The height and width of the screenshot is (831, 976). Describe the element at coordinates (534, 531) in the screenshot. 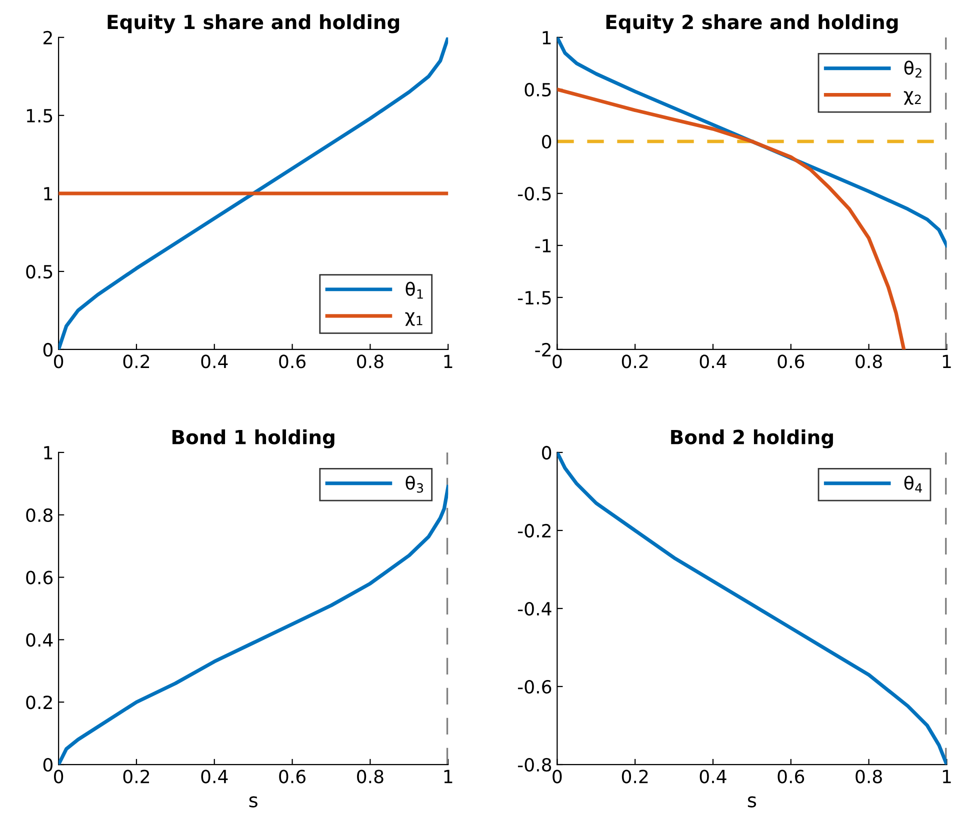

I see `y-tick-label: -0.2` at that location.